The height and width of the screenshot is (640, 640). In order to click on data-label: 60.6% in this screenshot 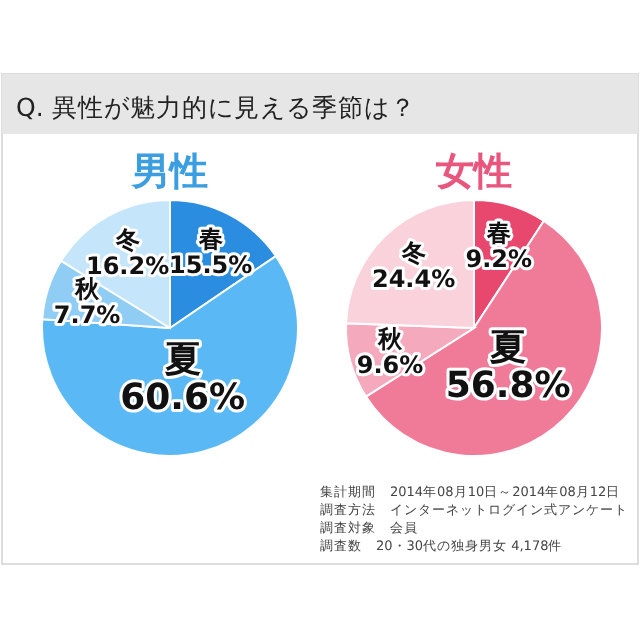, I will do `click(183, 397)`.